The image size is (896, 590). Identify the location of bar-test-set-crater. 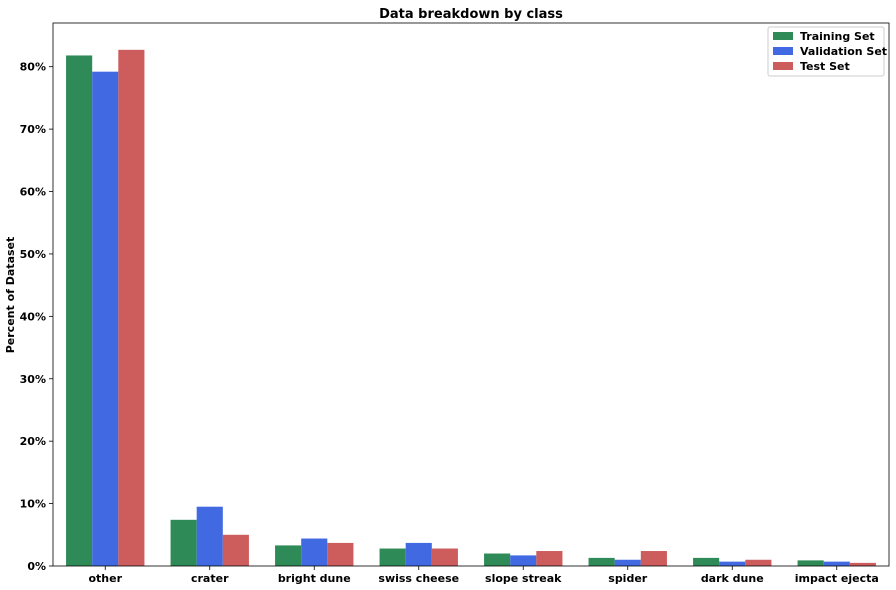
(235, 550).